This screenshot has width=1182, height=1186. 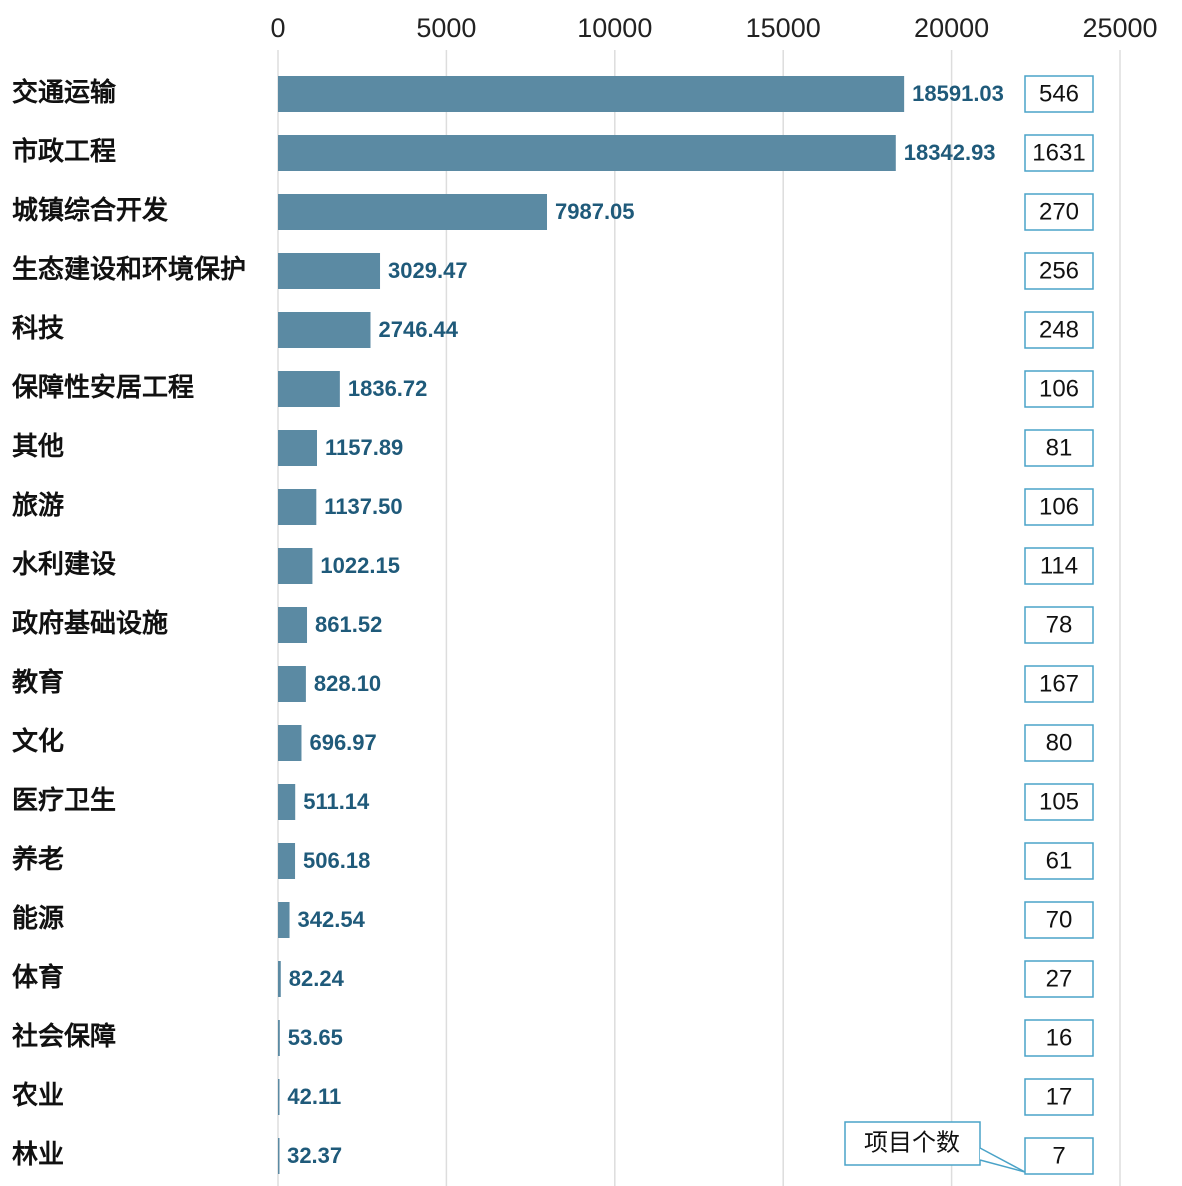 What do you see at coordinates (38, 328) in the screenshot?
I see `category-label: 科技` at bounding box center [38, 328].